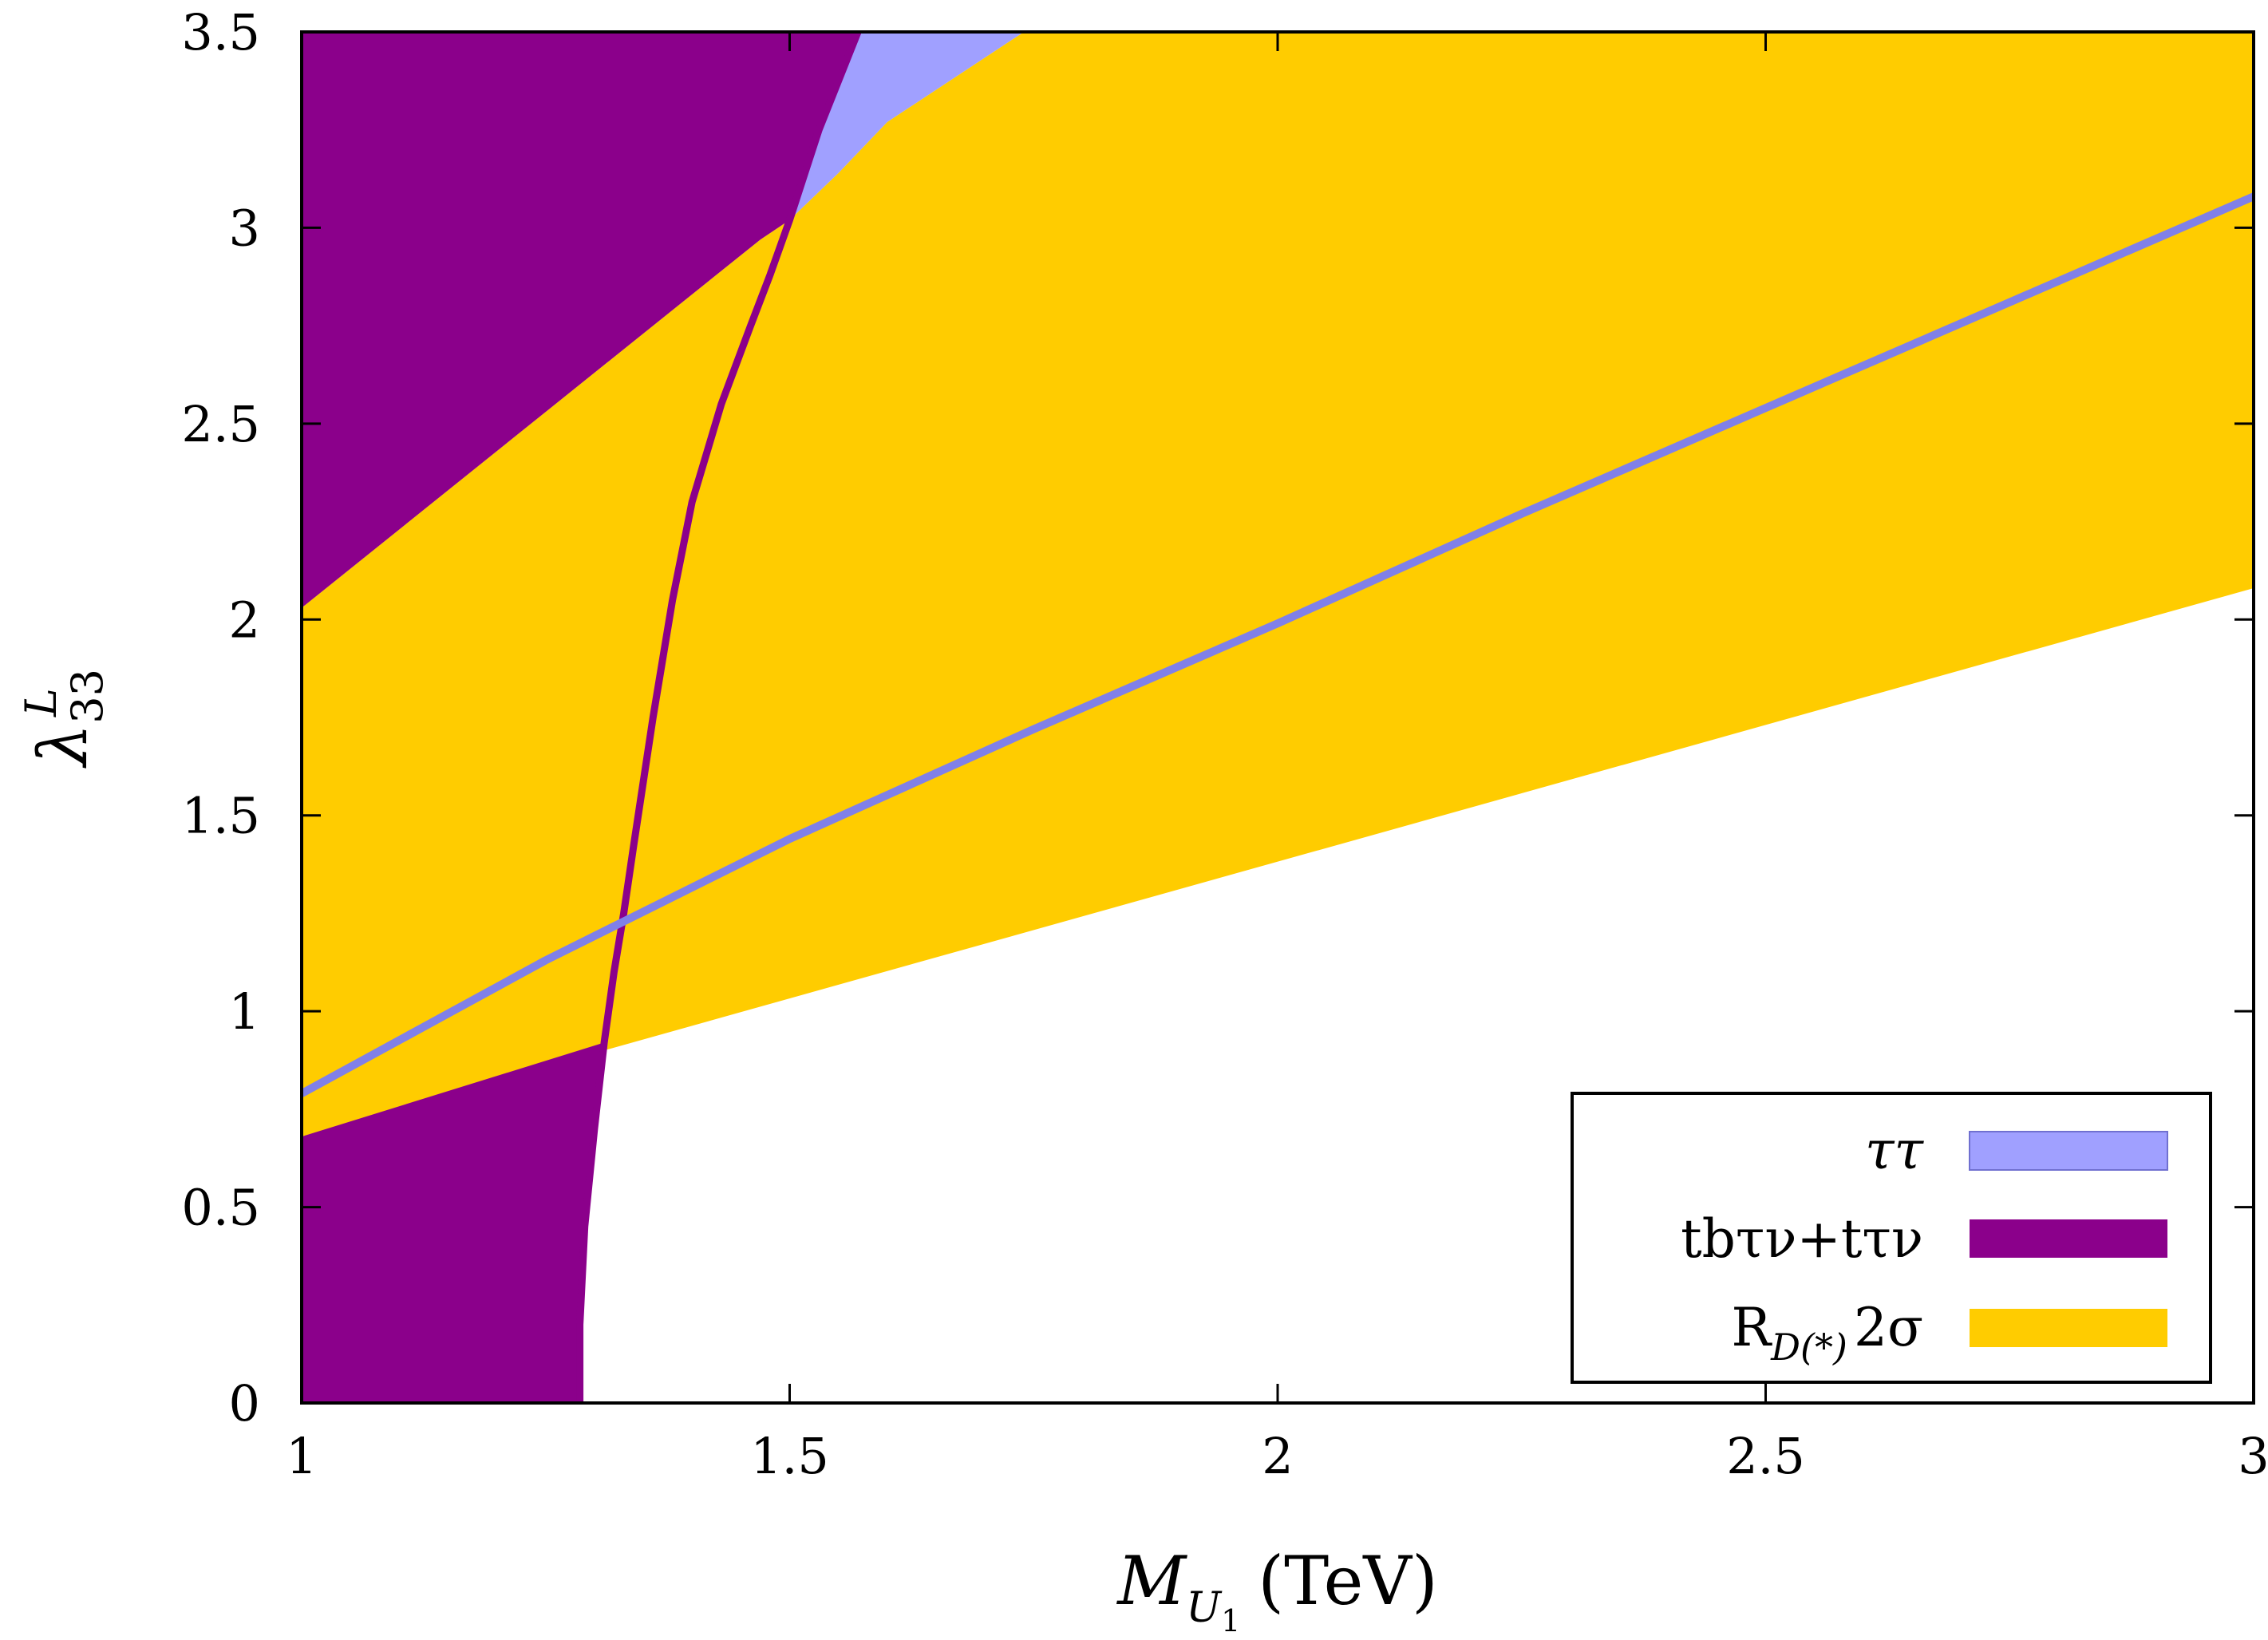  Describe the element at coordinates (244, 1403) in the screenshot. I see `y-tick-label: 0` at that location.